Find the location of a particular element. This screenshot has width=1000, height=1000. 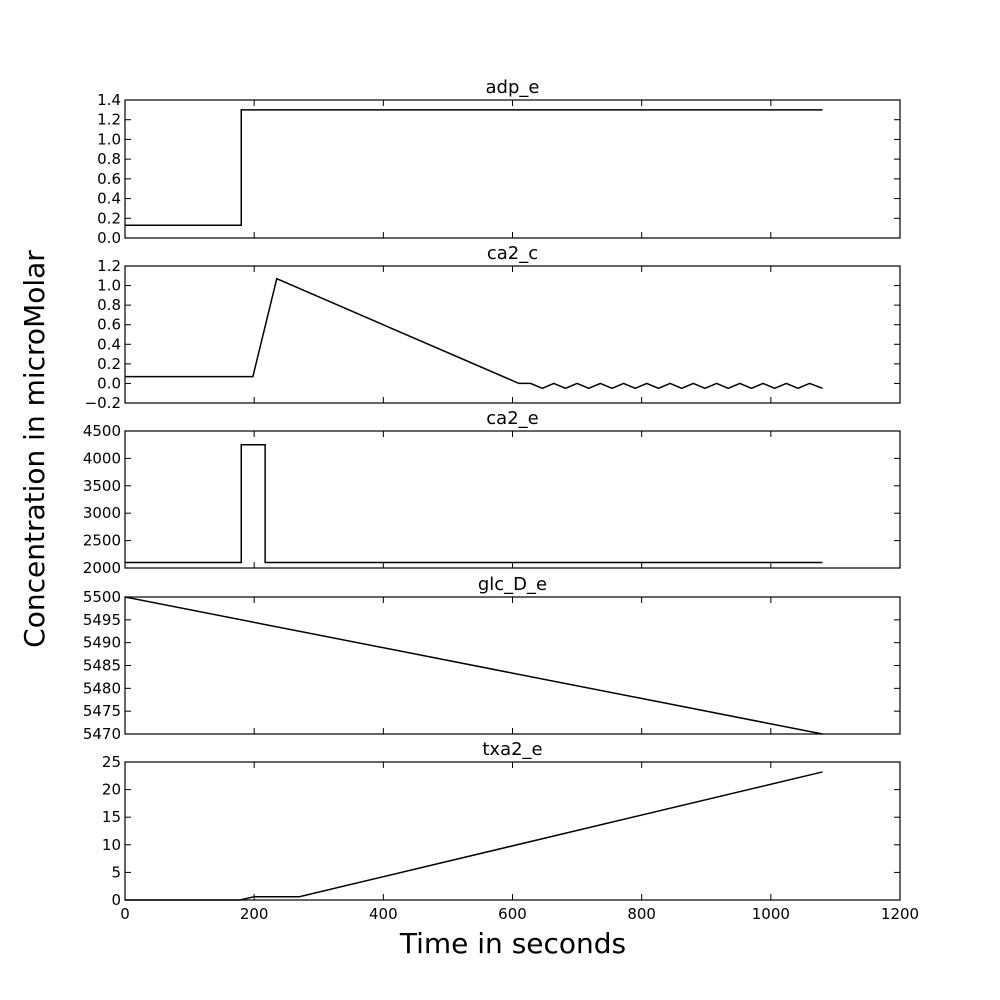

y-tick-label: 4000 is located at coordinates (102, 458).